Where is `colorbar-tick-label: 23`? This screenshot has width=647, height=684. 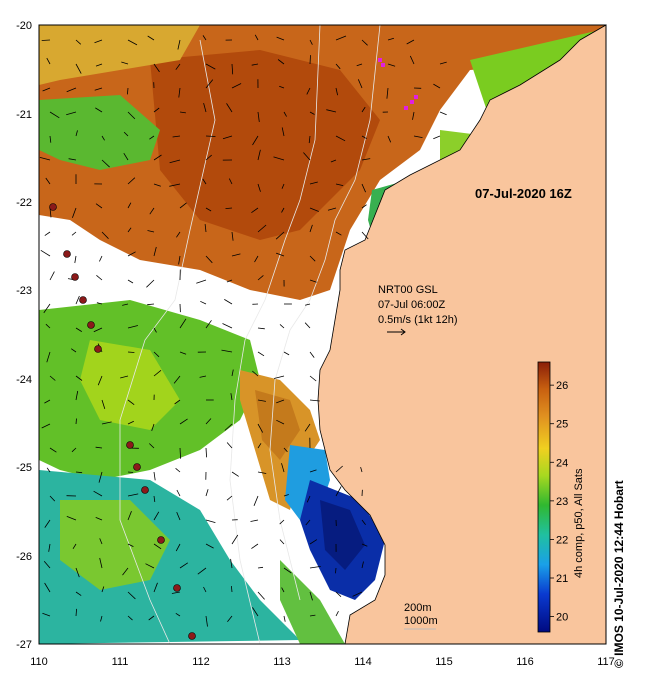
colorbar-tick-label: 23 is located at coordinates (562, 502).